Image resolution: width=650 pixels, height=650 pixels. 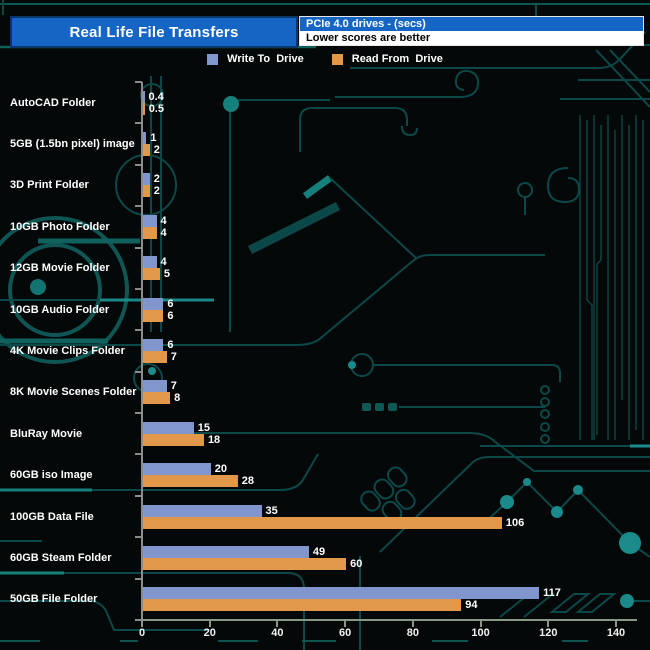 What do you see at coordinates (271, 510) in the screenshot?
I see `write-value-label: 35` at bounding box center [271, 510].